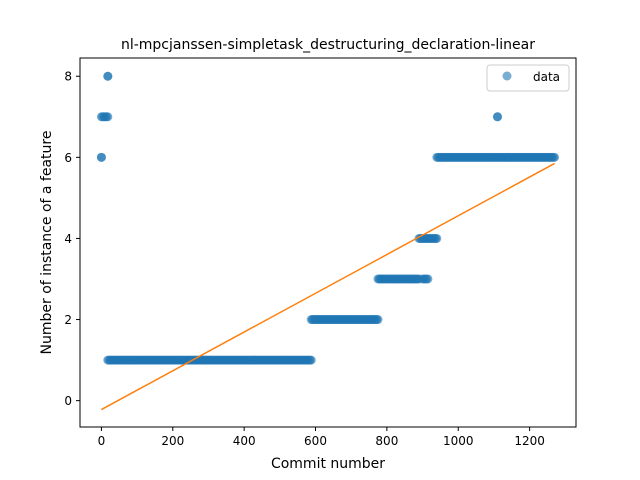 This screenshot has height=480, width=640. Describe the element at coordinates (172, 441) in the screenshot. I see `x-tick-label: 200` at that location.